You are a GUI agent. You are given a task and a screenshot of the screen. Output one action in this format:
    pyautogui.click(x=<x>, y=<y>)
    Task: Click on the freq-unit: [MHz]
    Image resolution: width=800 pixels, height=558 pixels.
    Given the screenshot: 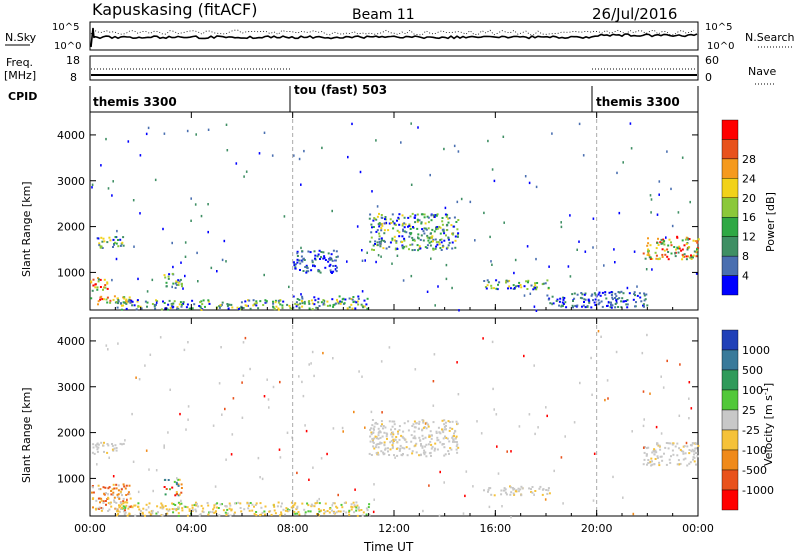 What is the action you would take?
    pyautogui.click(x=20, y=75)
    